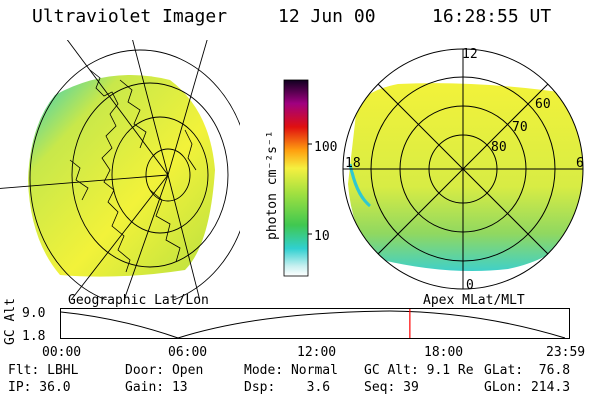 Image resolution: width=600 pixels, height=400 pixels. What do you see at coordinates (291, 370) in the screenshot?
I see `info-mode: Mode: Normal` at bounding box center [291, 370].